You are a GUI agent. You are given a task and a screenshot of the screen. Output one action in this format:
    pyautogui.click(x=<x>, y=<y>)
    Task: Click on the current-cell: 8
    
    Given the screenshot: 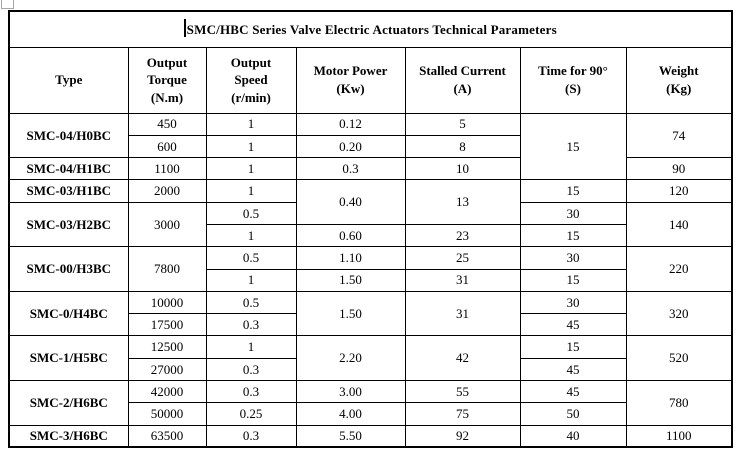 What is the action you would take?
    pyautogui.click(x=462, y=146)
    